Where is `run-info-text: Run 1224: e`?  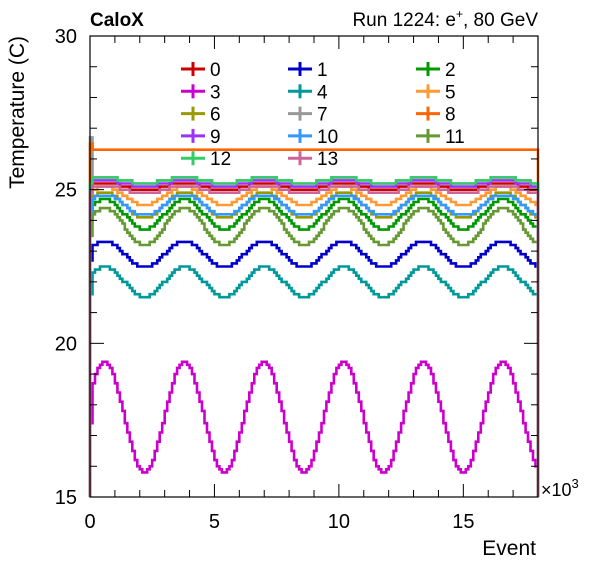 run-info-text: Run 1224: e is located at coordinates (404, 20).